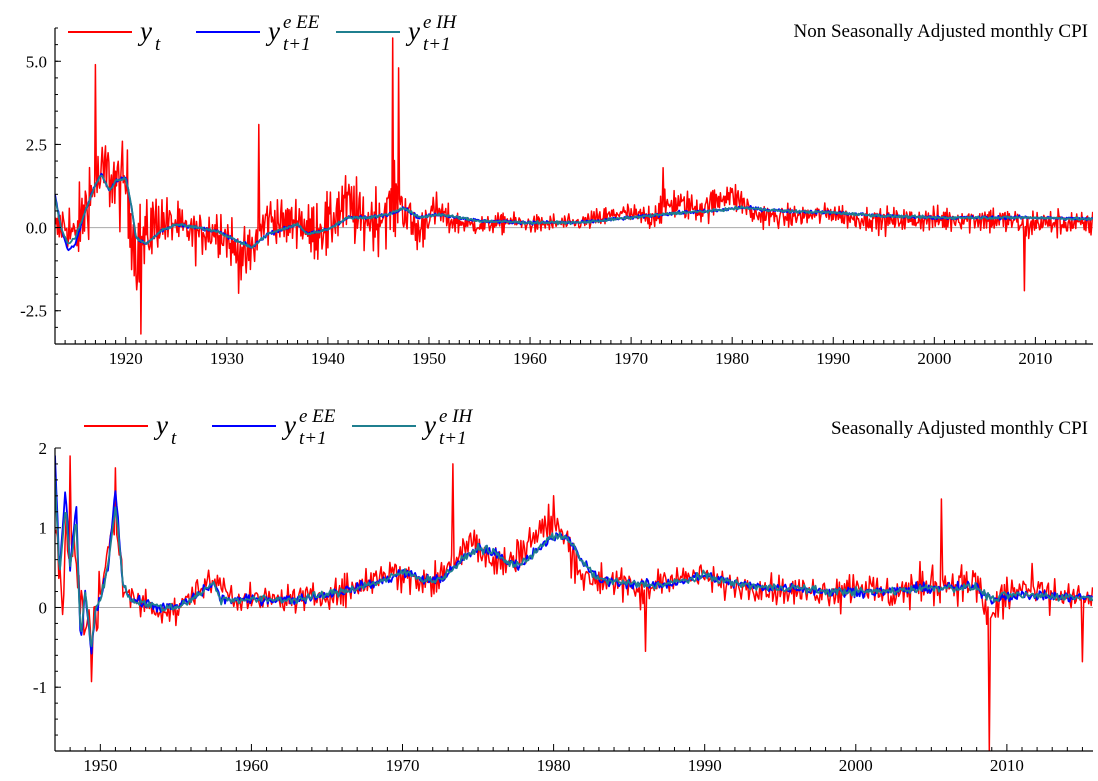 This screenshot has width=1098, height=781. What do you see at coordinates (36, 144) in the screenshot?
I see `y-tick-label: 2.5` at bounding box center [36, 144].